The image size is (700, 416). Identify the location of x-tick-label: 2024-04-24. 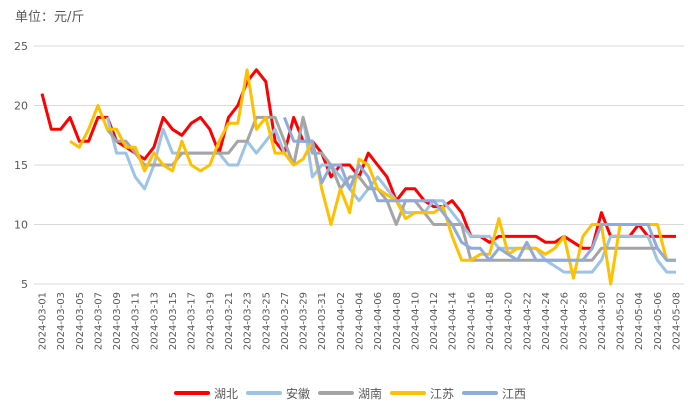
(546, 321).